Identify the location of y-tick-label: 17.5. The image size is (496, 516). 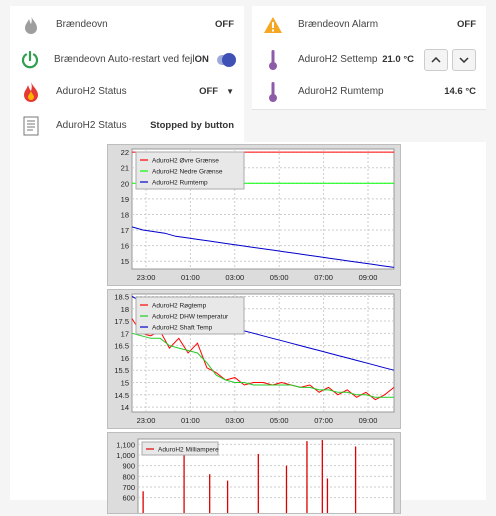
(121, 321).